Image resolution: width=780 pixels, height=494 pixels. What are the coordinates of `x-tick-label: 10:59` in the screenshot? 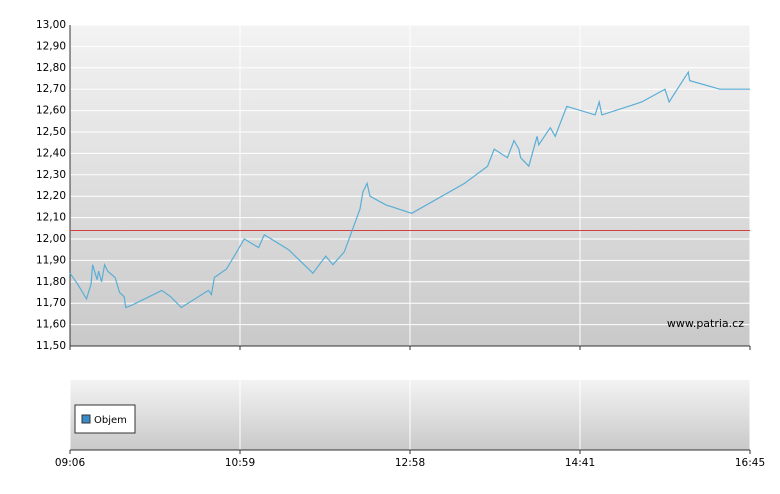 It's located at (240, 463).